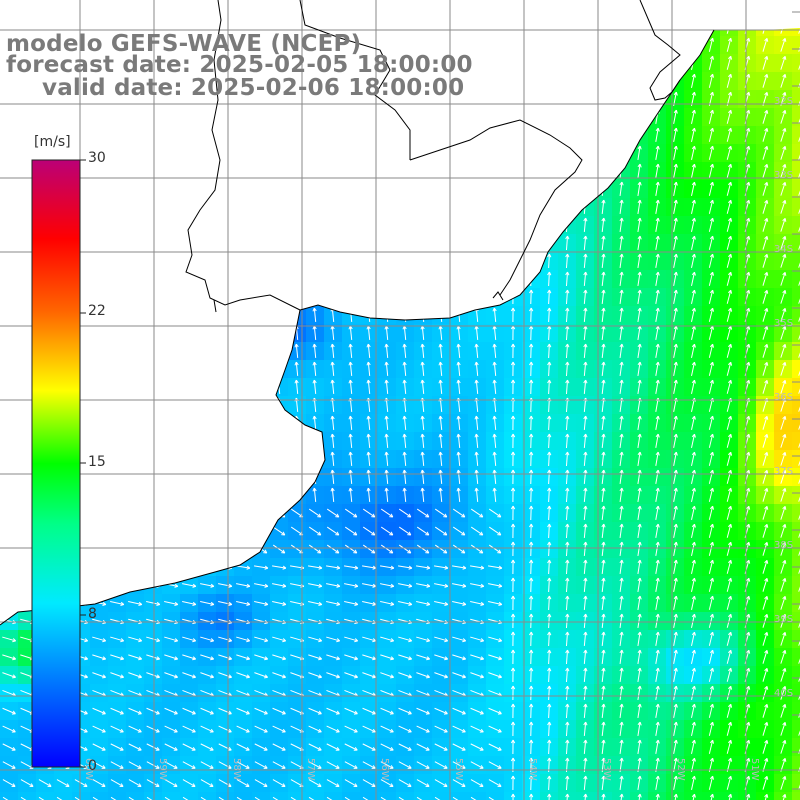 This screenshot has height=800, width=800. Describe the element at coordinates (236, 769) in the screenshot. I see `longitude-label: 58W` at that location.